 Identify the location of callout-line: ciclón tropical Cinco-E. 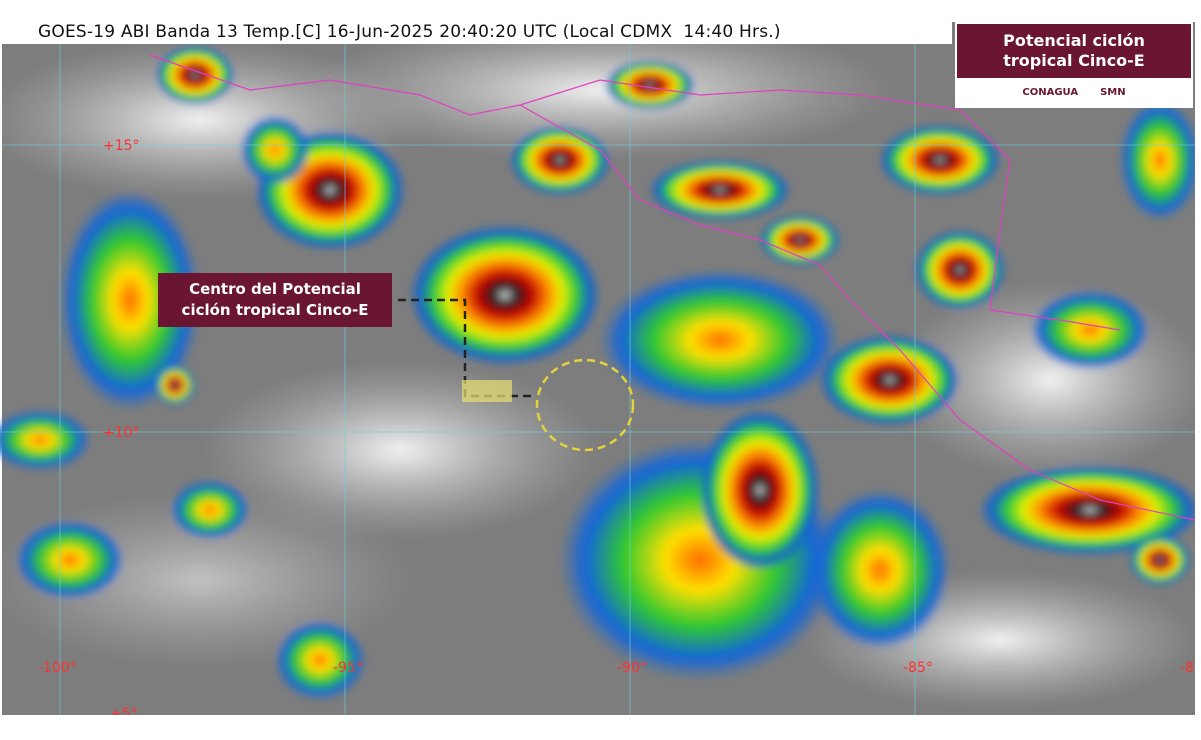
(275, 310).